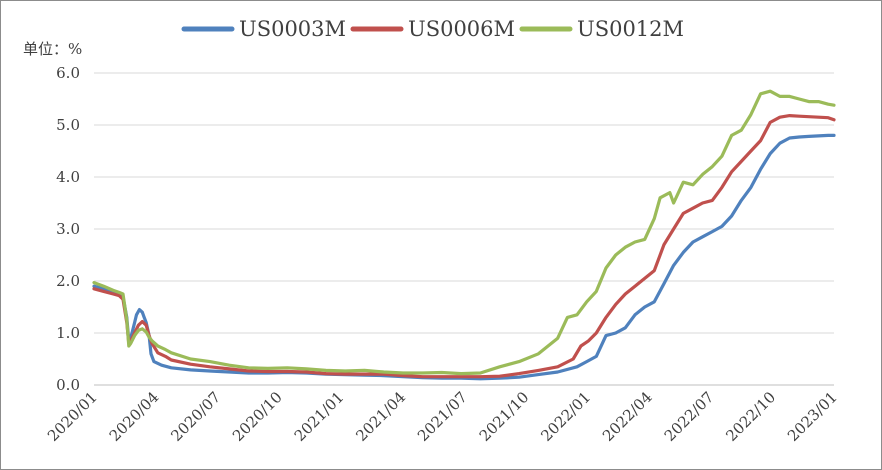 This screenshot has width=882, height=470. What do you see at coordinates (504, 416) in the screenshot?
I see `x-tick-label: 2021/10` at bounding box center [504, 416].